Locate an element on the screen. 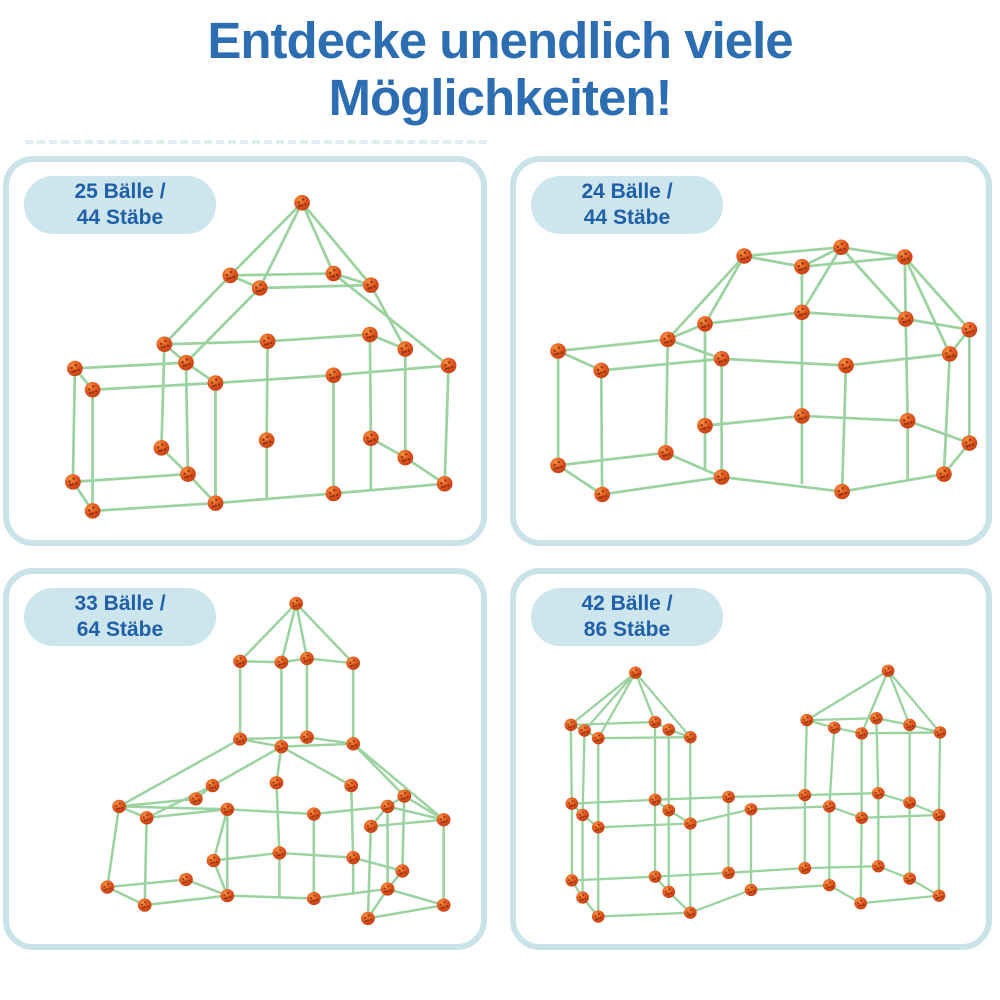 Image resolution: width=1000 pixels, height=1000 pixels. parts-count-badge-1: 25 Bälle / 44 Stäbe is located at coordinates (120, 205).